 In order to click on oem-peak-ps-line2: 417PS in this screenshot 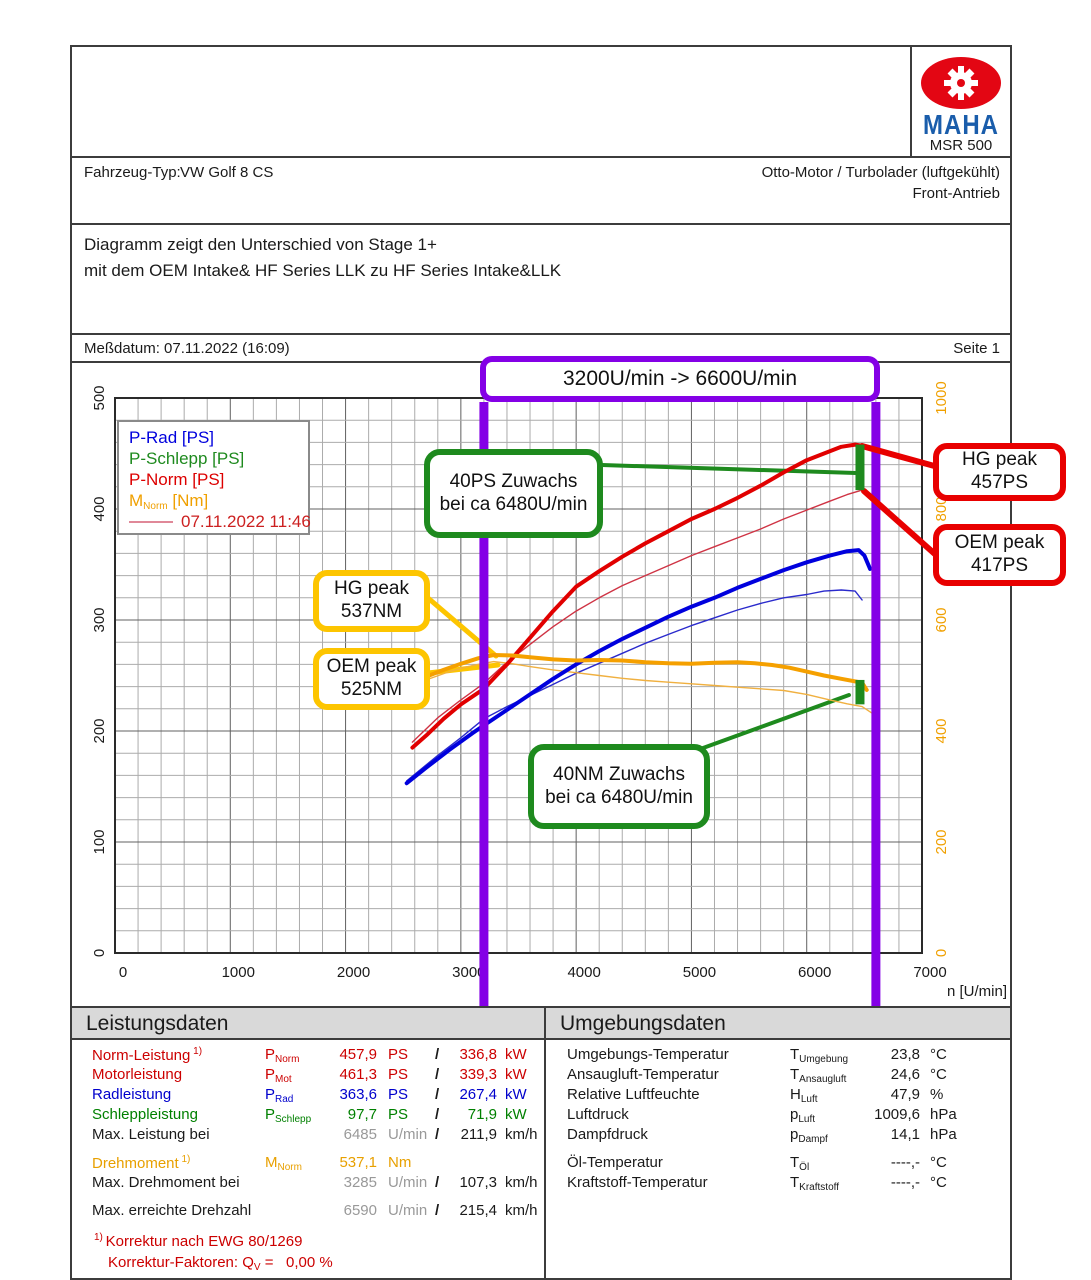, I will do `click(999, 565)`.